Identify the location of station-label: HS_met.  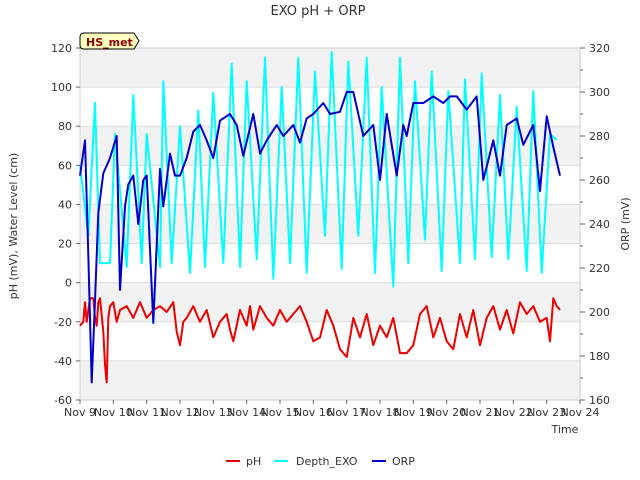
(109, 42).